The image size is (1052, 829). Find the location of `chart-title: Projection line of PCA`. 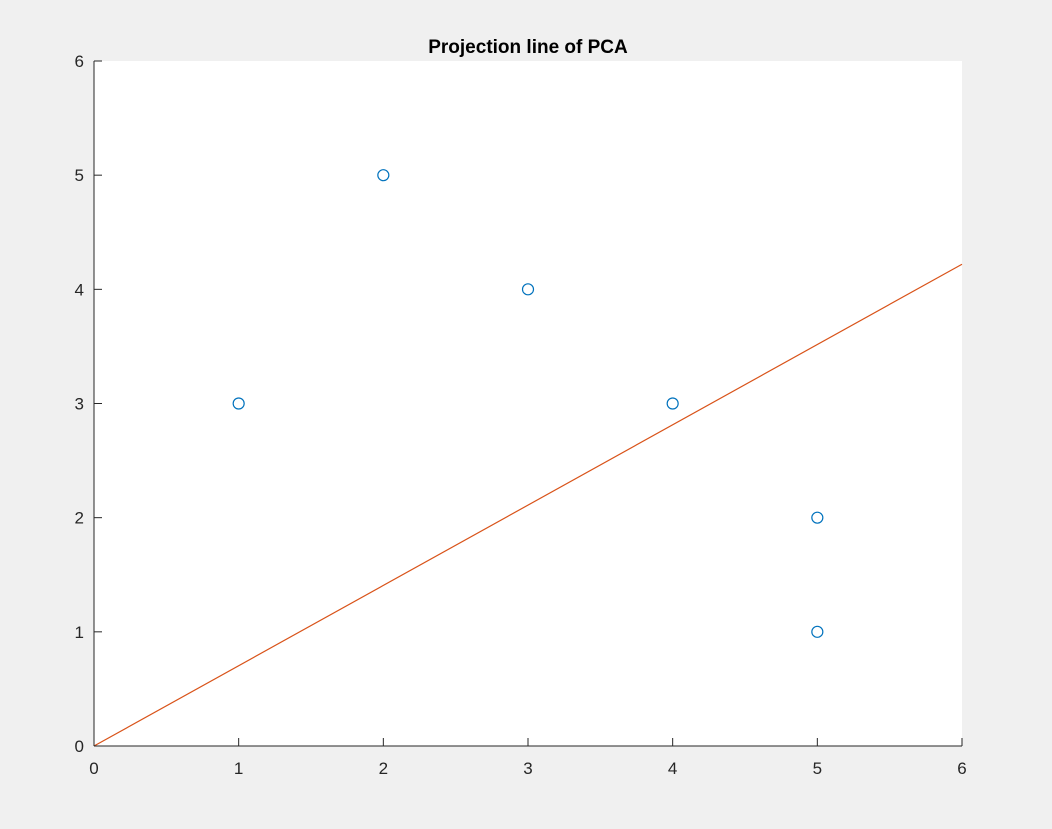

chart-title: Projection line of PCA is located at coordinates (528, 47).